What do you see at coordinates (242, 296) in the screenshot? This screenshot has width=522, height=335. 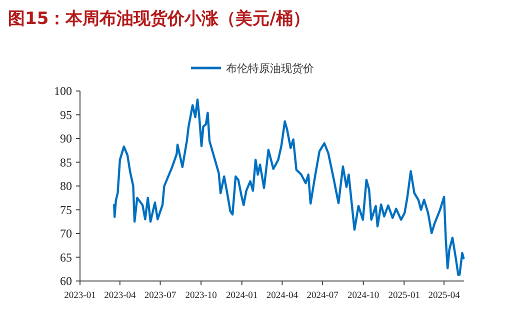 I see `x-tick-label: 2024-01` at bounding box center [242, 296].